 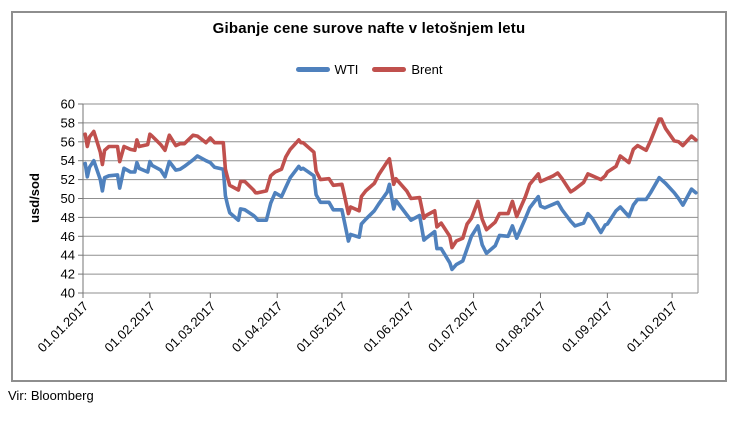 I want to click on x-tick-label: 01.02.2017, so click(x=129, y=327).